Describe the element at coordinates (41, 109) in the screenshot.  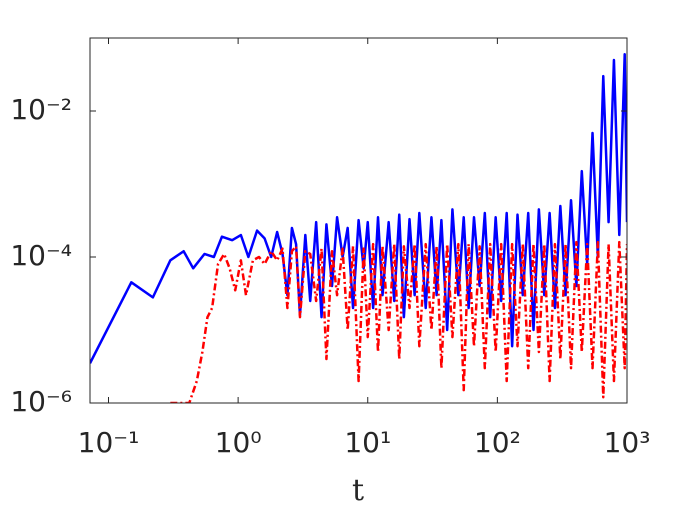
I see `y-tick-label: 10⁻²` at that location.